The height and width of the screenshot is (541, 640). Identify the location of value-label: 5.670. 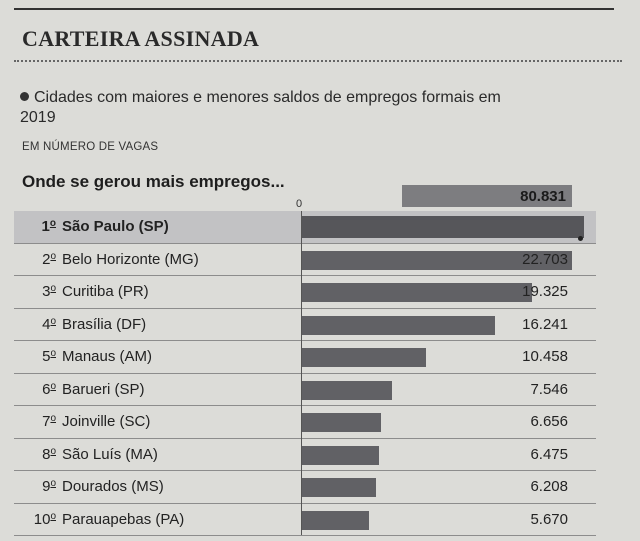
(549, 519).